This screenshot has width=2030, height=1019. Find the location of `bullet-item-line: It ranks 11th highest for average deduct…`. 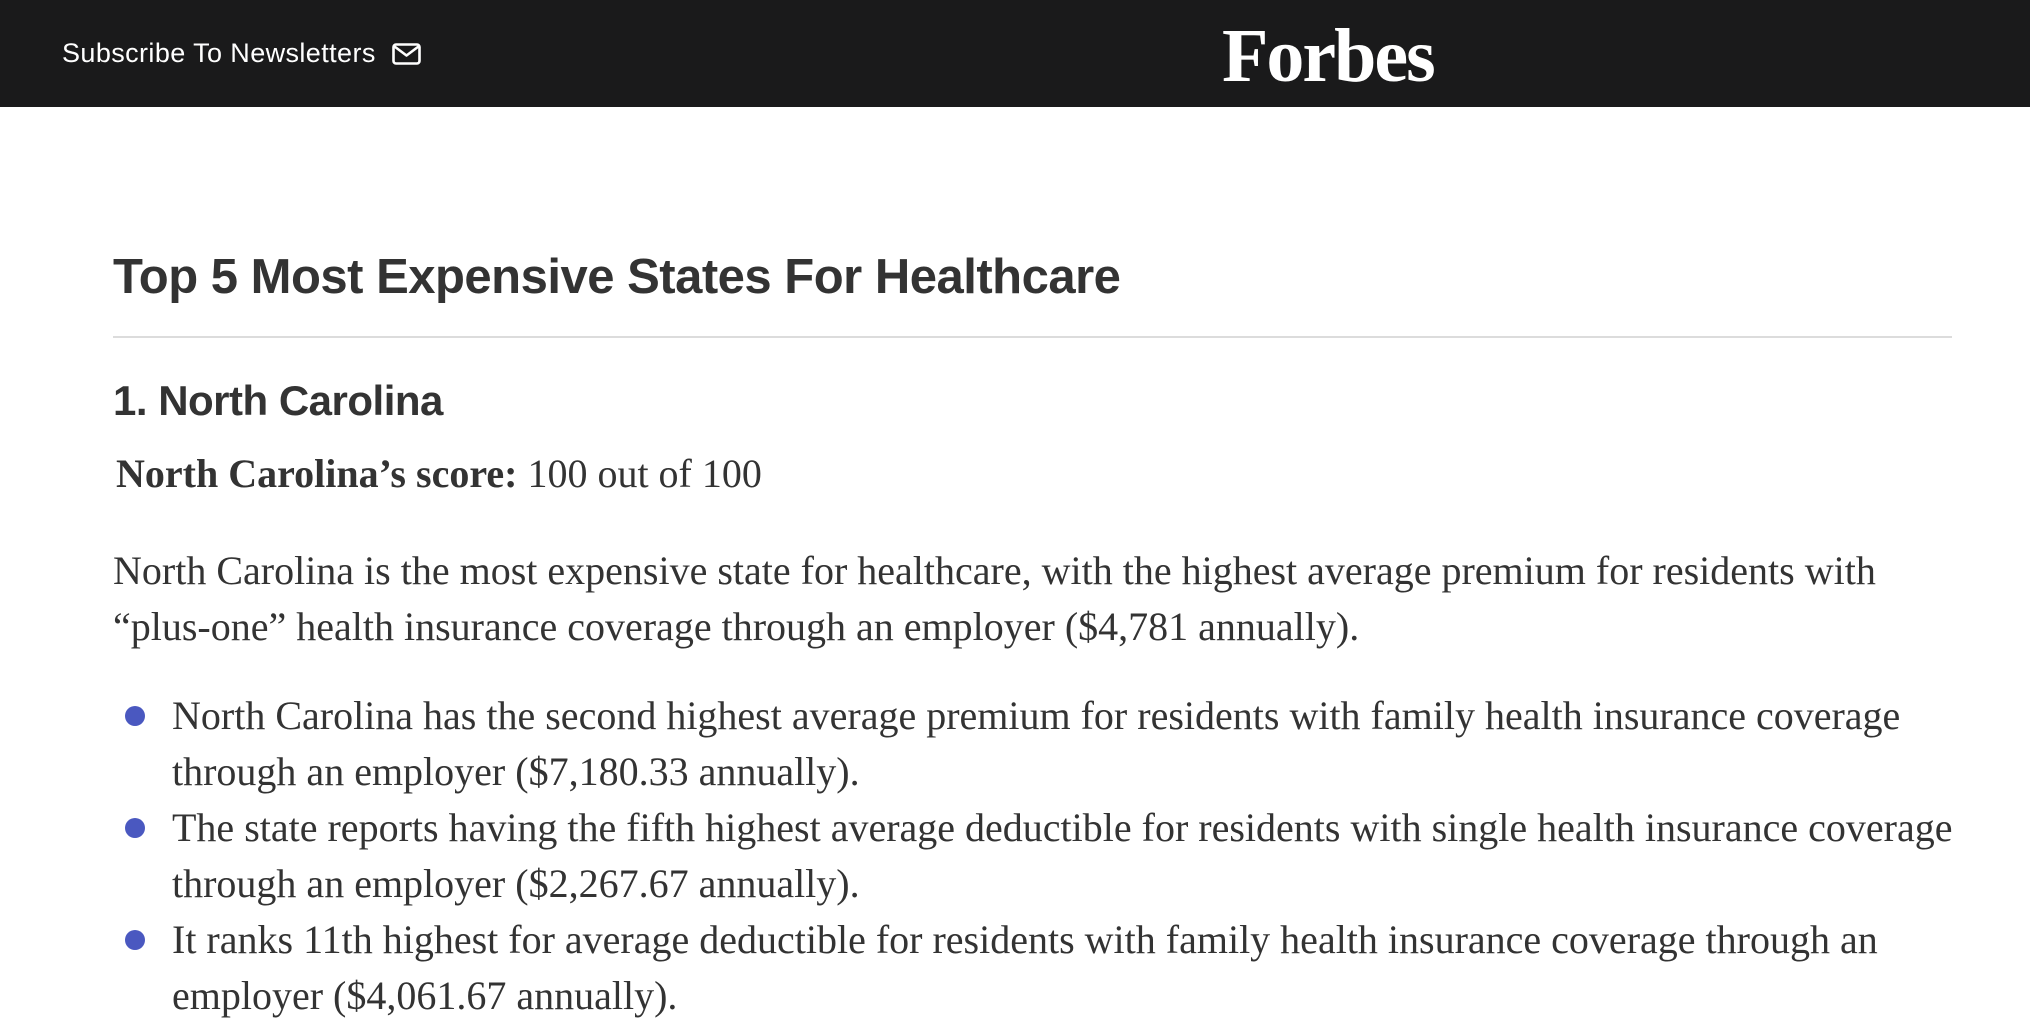

bullet-item-line: It ranks 11th highest for average deduct… is located at coordinates (1025, 939).